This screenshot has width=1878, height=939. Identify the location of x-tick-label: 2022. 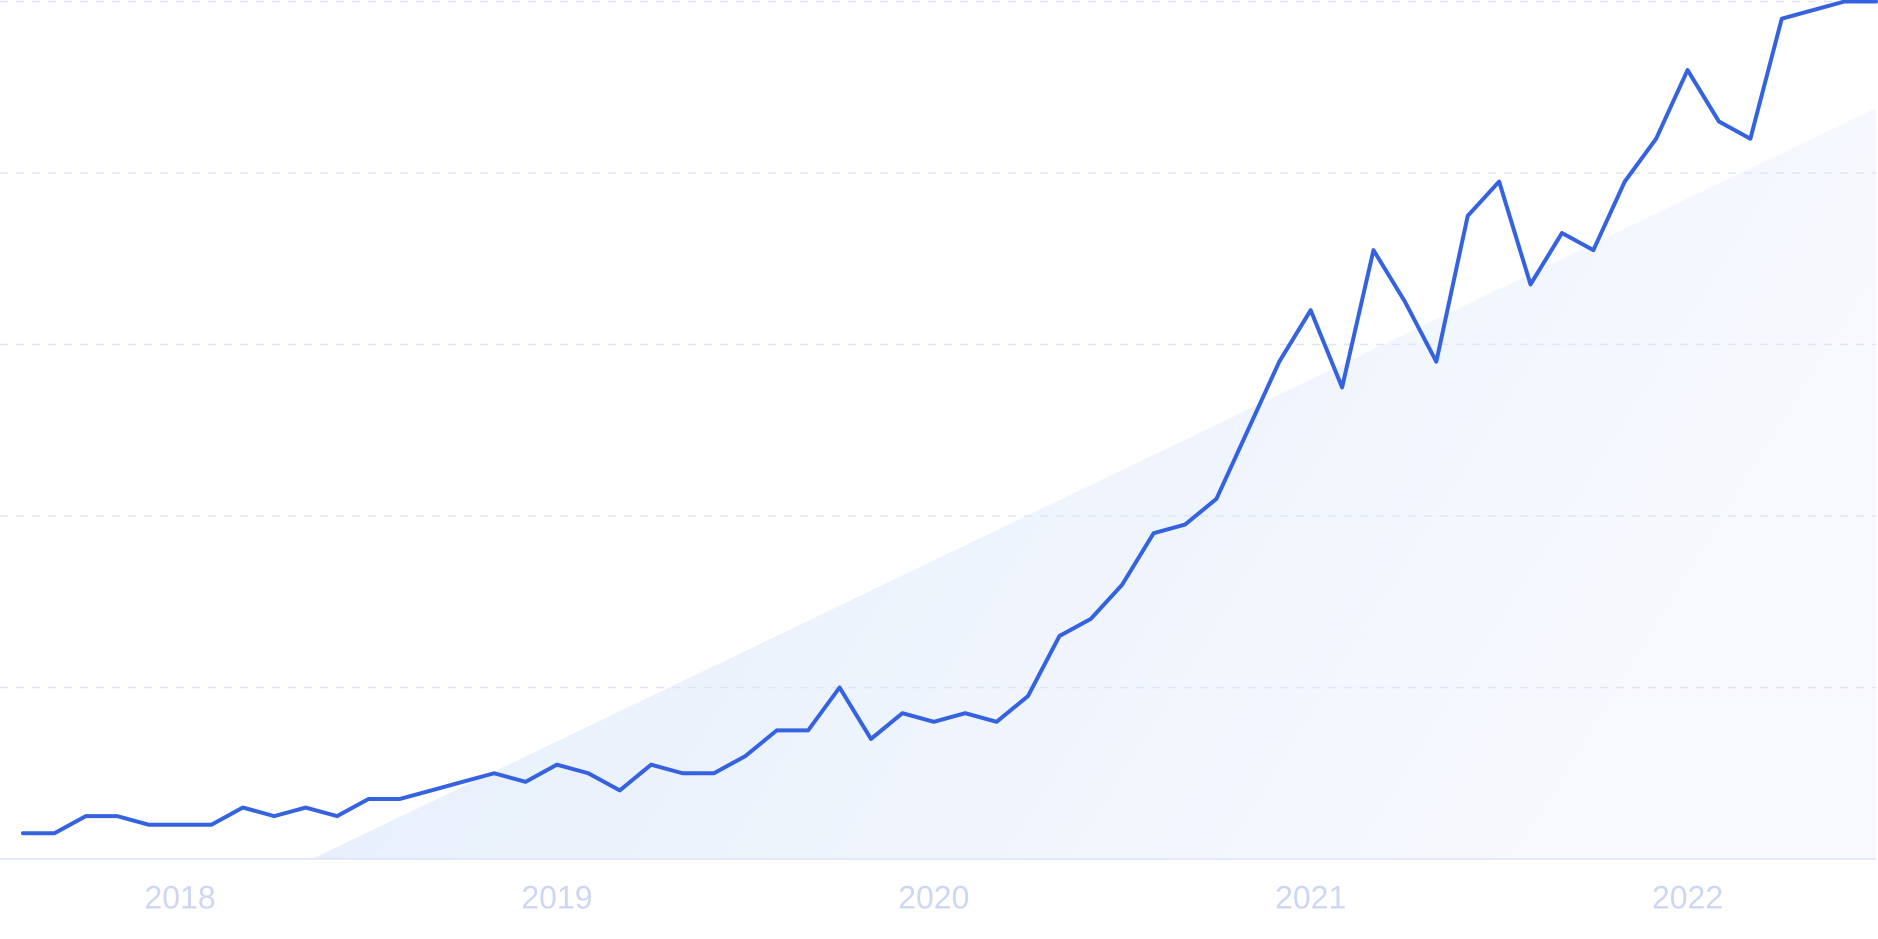
(1687, 897).